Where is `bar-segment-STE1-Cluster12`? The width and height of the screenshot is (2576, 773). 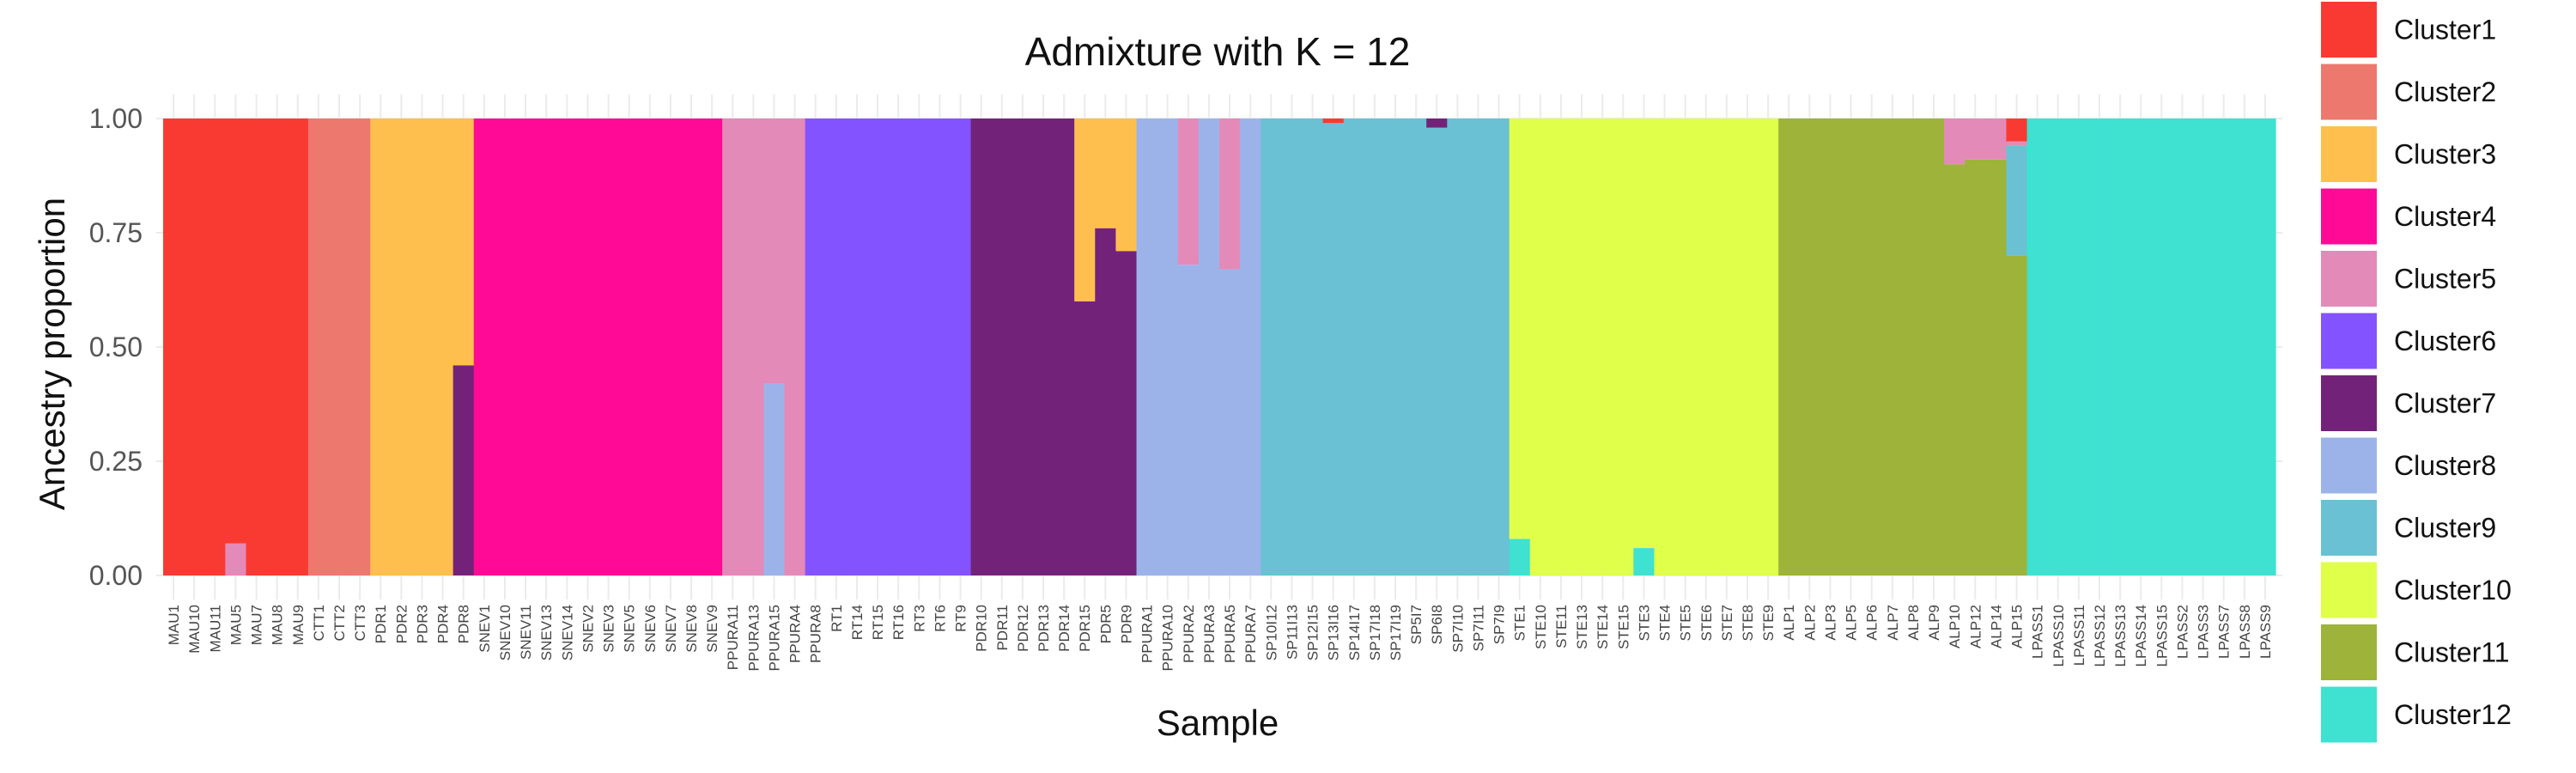 bar-segment-STE1-Cluster12 is located at coordinates (1520, 557).